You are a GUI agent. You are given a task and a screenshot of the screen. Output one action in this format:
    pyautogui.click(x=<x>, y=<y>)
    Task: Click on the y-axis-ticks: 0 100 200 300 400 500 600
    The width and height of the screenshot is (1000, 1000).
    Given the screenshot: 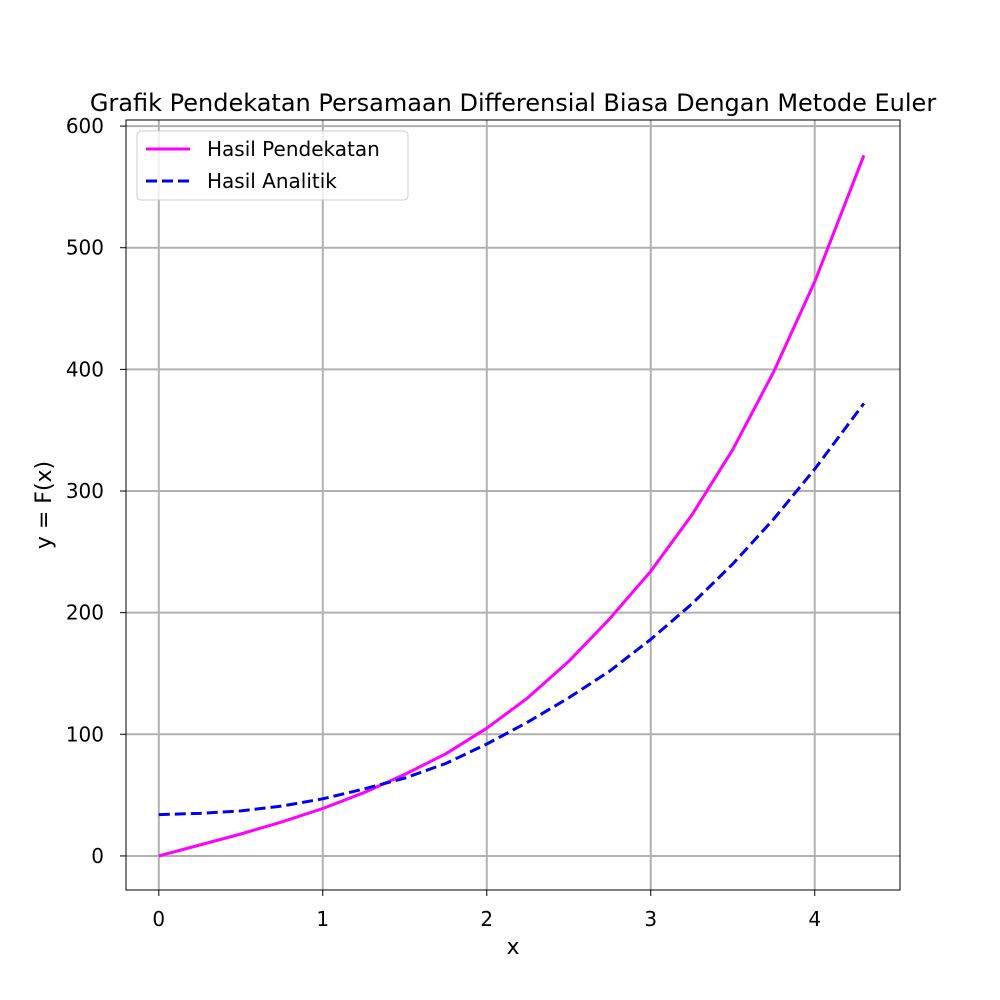 What is the action you would take?
    pyautogui.click(x=96, y=491)
    